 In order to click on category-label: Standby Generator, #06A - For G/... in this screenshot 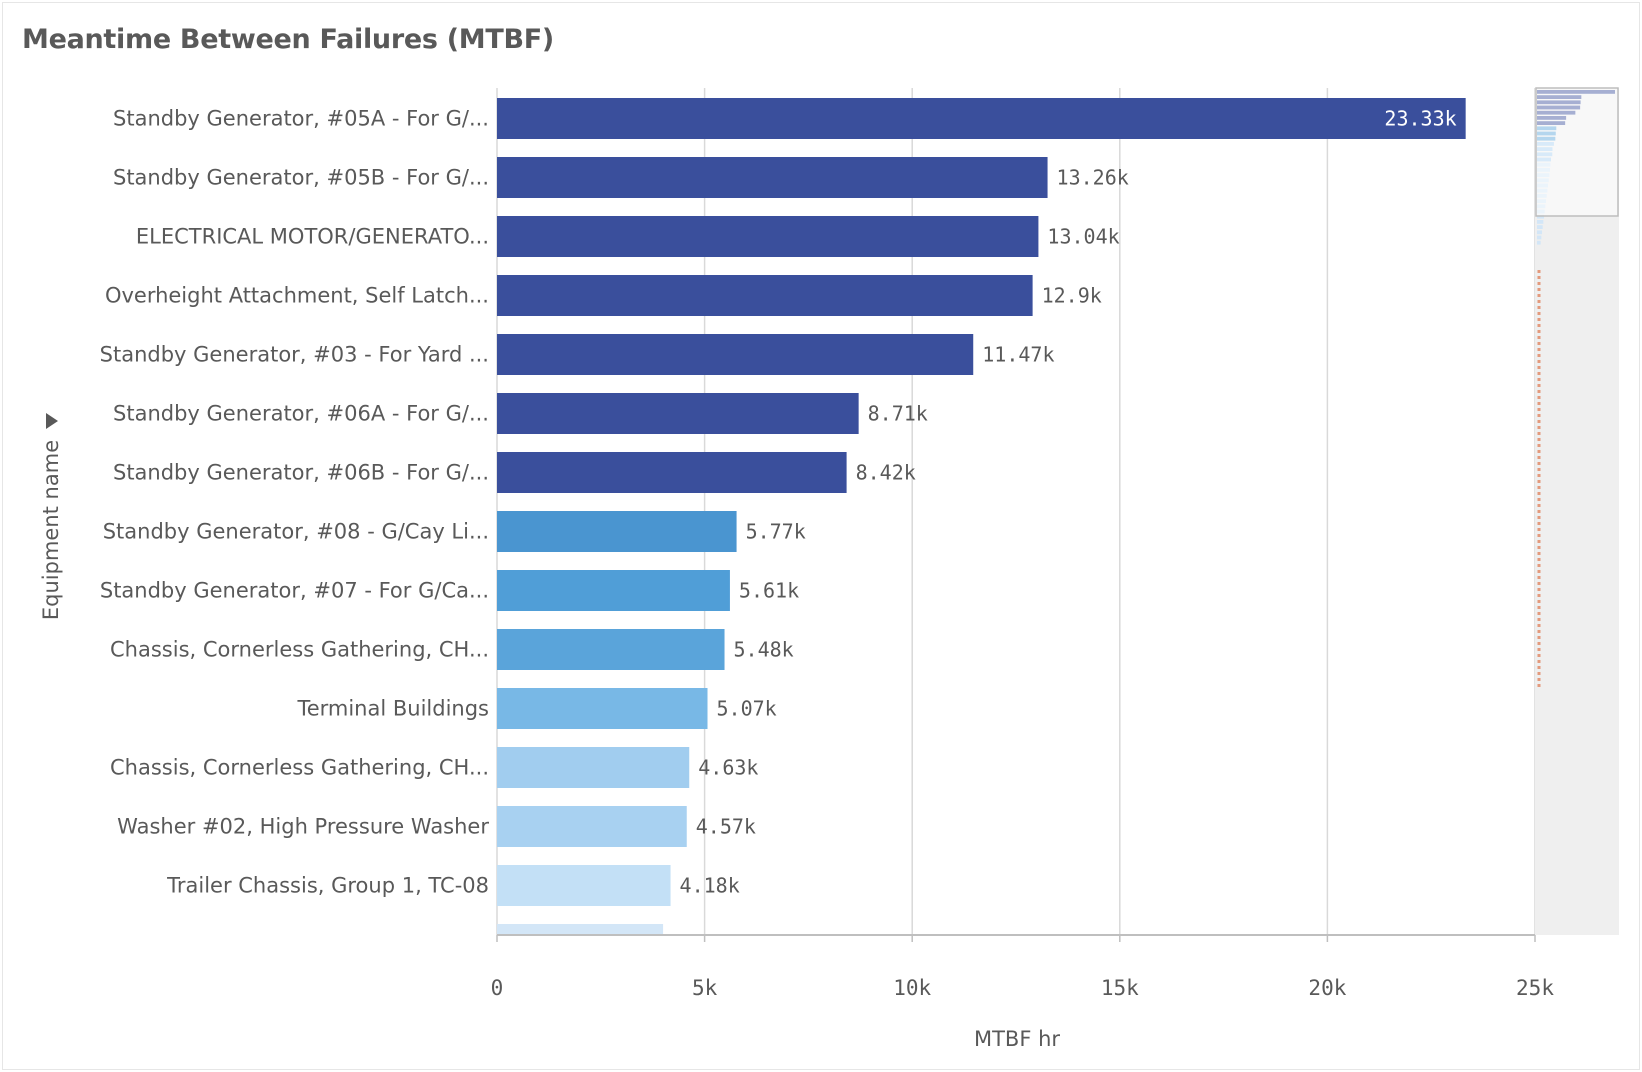, I will do `click(301, 414)`.